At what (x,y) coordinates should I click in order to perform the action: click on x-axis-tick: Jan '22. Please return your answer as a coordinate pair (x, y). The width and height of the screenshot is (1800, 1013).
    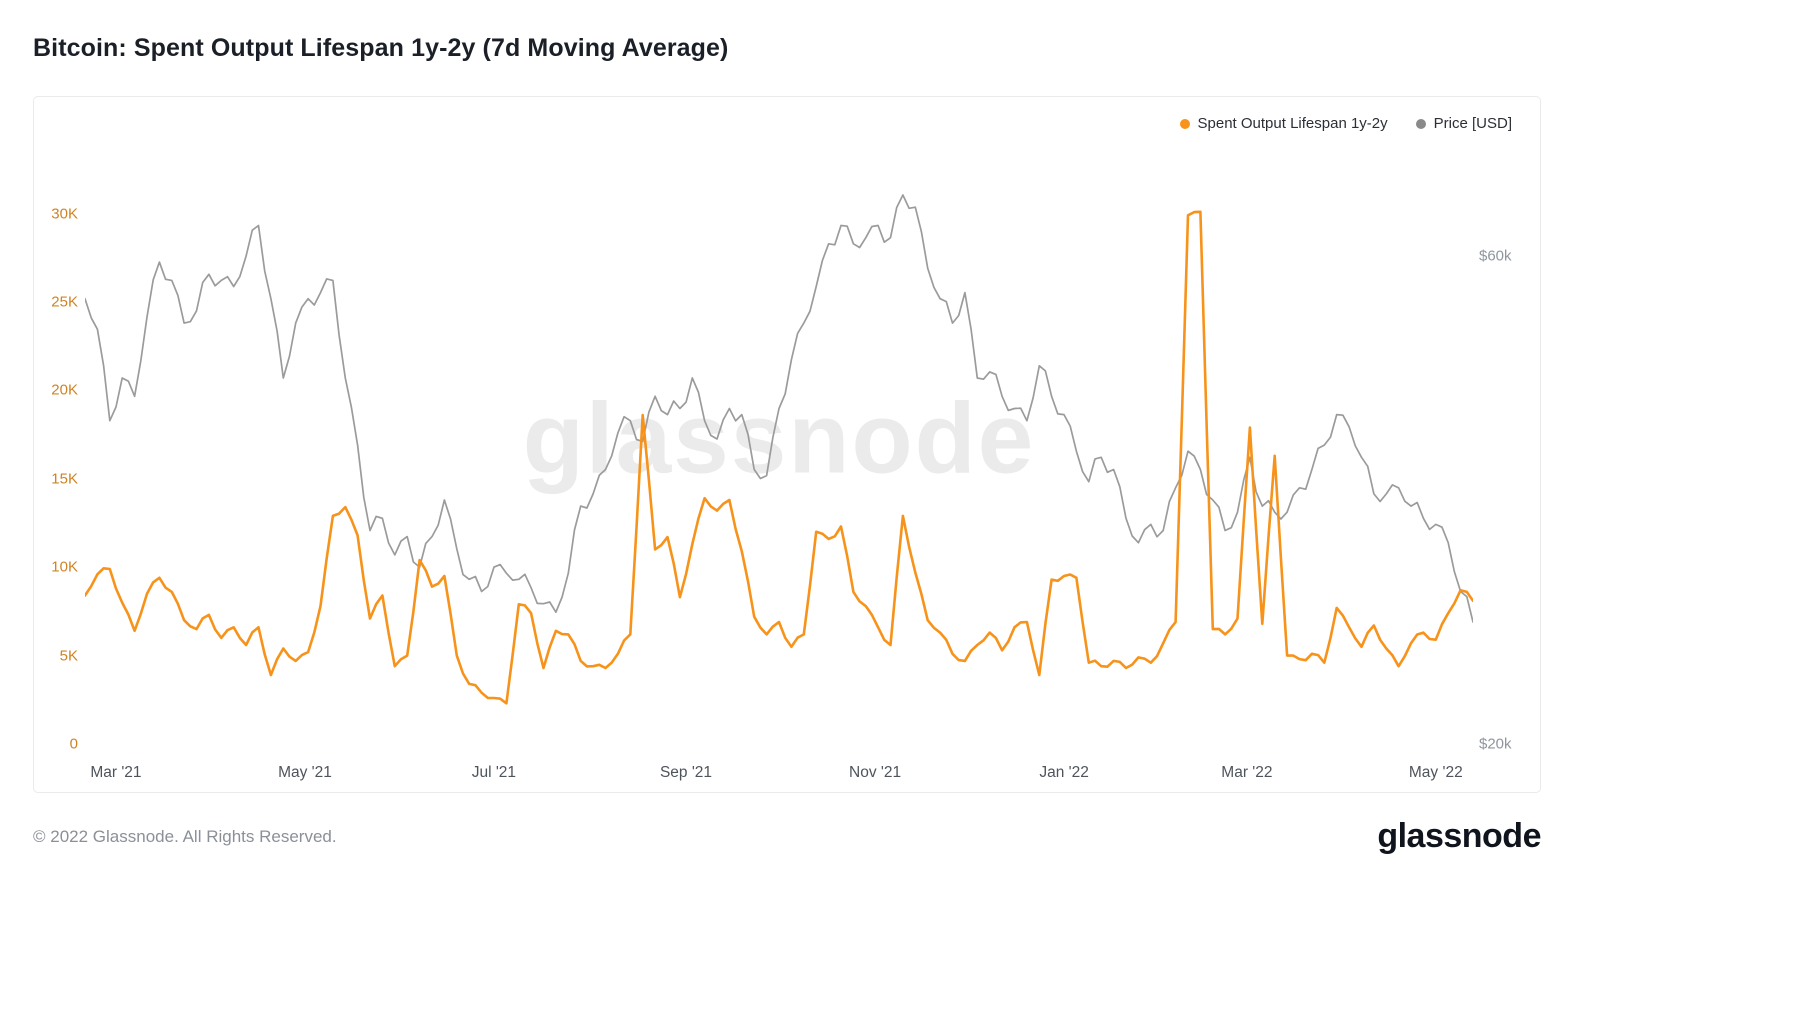
    Looking at the image, I should click on (1064, 772).